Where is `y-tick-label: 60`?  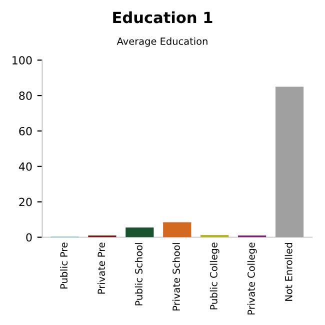 y-tick-label: 60 is located at coordinates (25, 131).